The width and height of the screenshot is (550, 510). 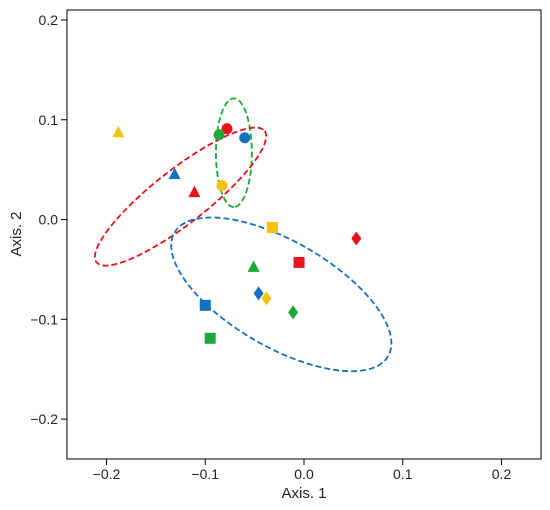 I want to click on blue-square-point, so click(x=205, y=305).